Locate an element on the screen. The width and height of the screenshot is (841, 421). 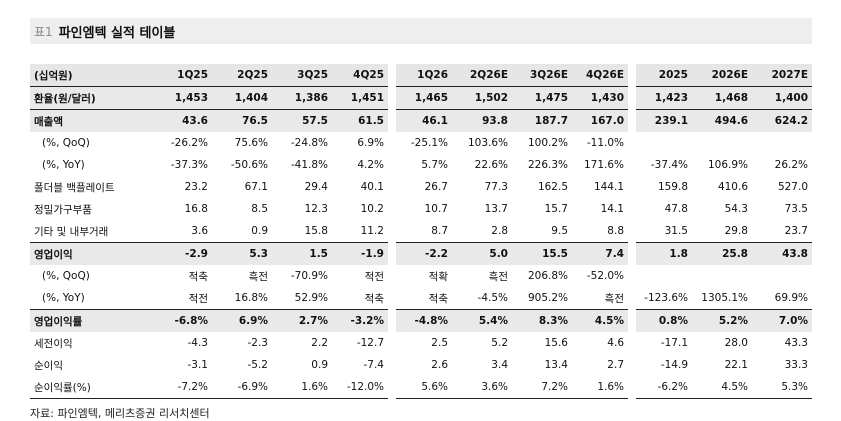
table-cell: 77.3 is located at coordinates (496, 187).